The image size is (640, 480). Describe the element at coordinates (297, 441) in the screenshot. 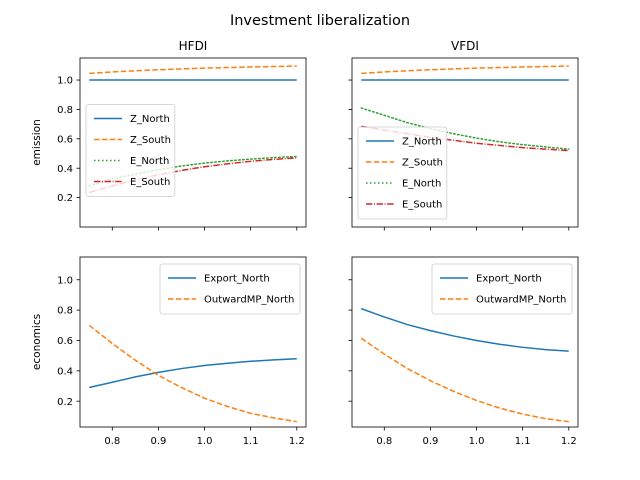

I see `hfdi-economics-xtick-label: 1.2` at that location.